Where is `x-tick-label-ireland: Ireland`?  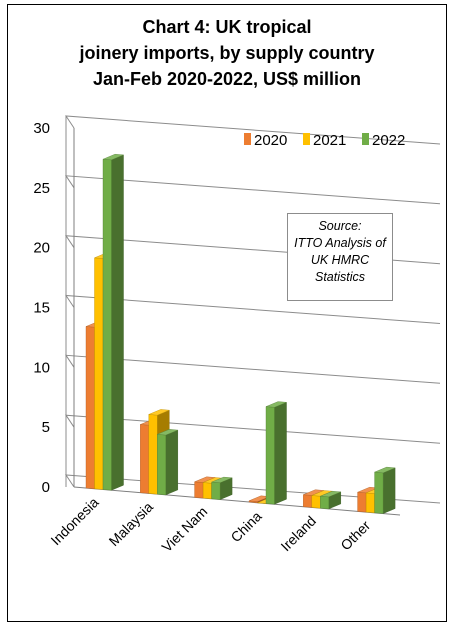 x-tick-label-ireland: Ireland is located at coordinates (298, 534).